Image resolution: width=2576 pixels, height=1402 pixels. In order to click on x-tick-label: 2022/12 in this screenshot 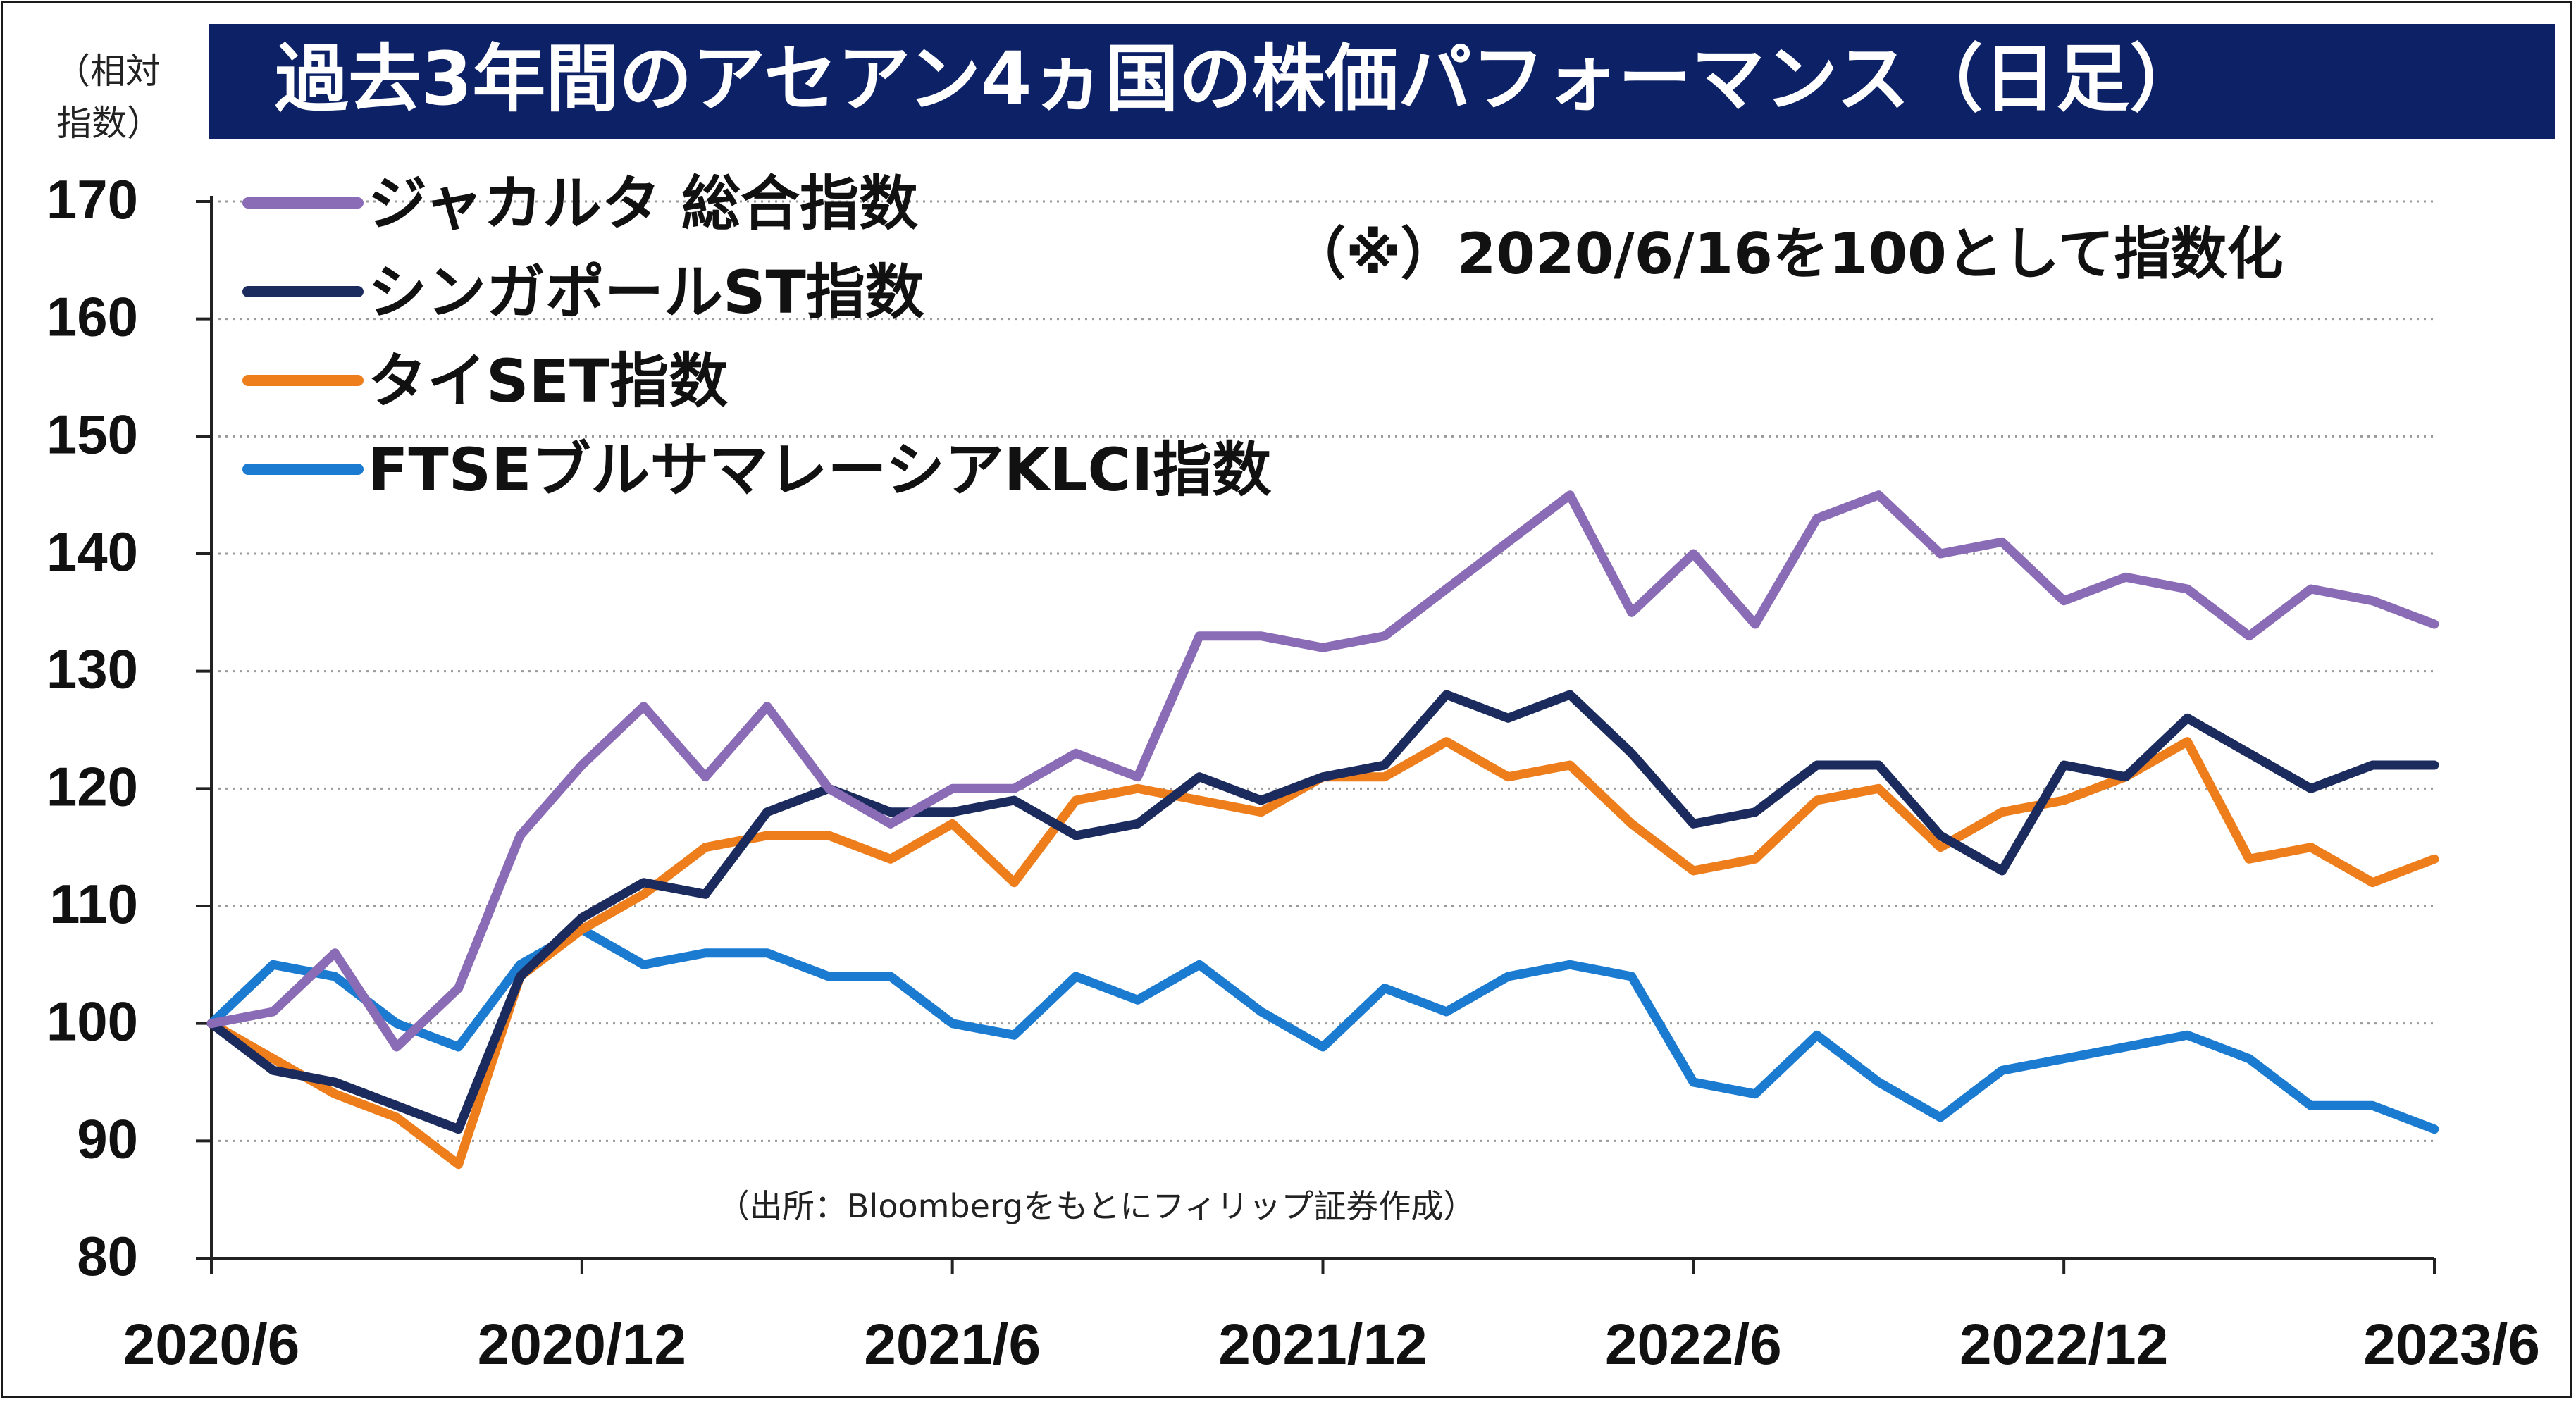, I will do `click(2063, 1345)`.